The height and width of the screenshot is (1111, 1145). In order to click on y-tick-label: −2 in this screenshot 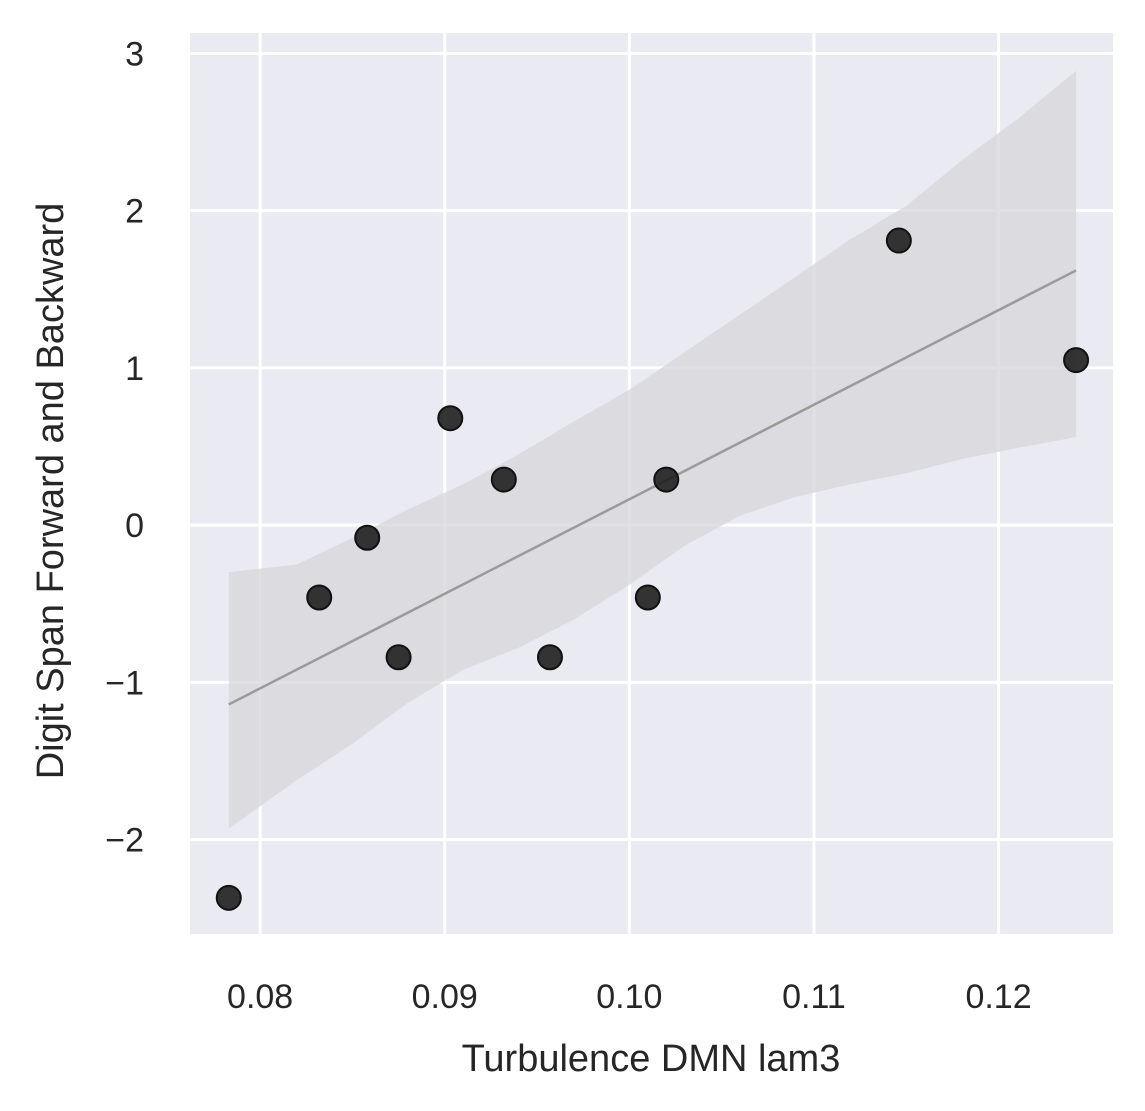, I will do `click(124, 841)`.